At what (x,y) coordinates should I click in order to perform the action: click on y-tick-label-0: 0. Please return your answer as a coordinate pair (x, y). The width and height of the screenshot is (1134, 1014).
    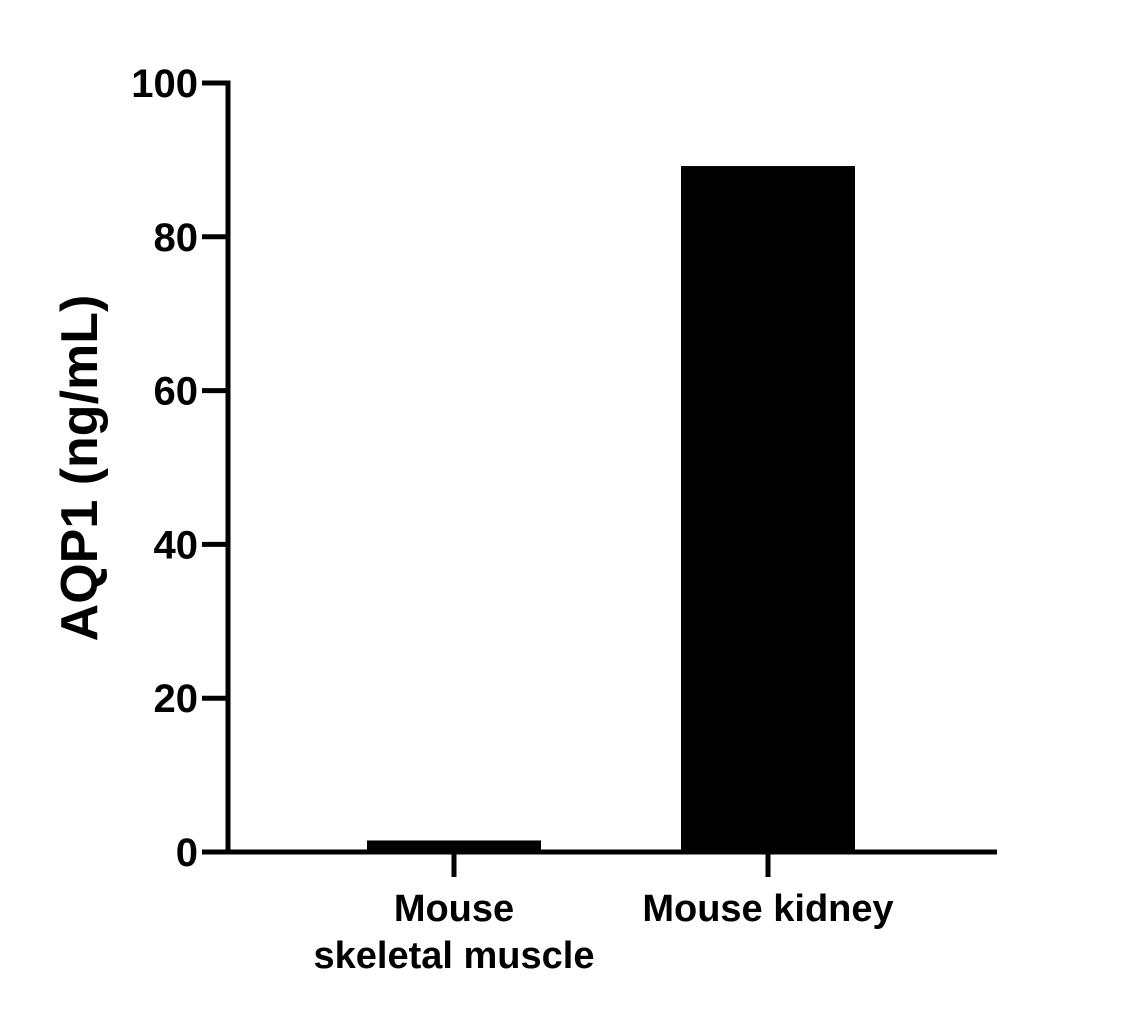
    Looking at the image, I should click on (187, 853).